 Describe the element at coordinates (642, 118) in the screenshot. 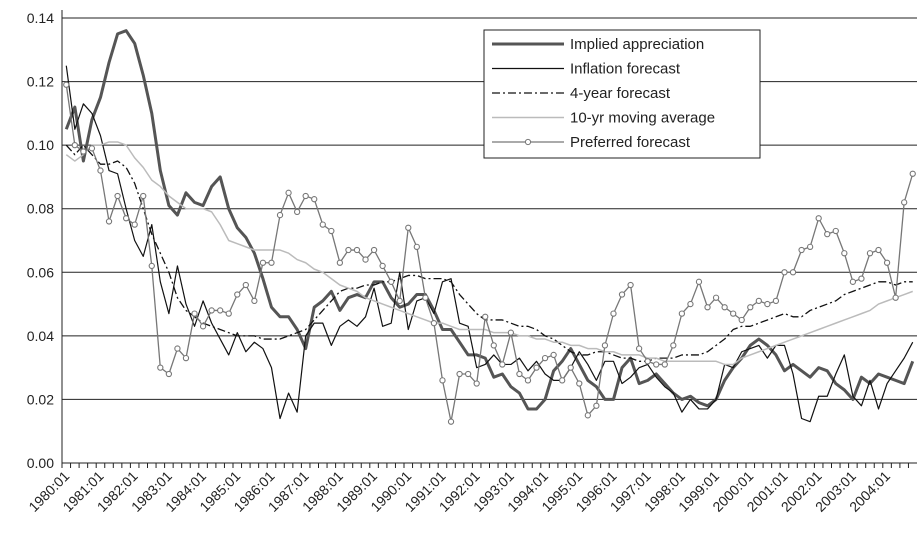

I see `legend-label: 10-yr moving average` at that location.